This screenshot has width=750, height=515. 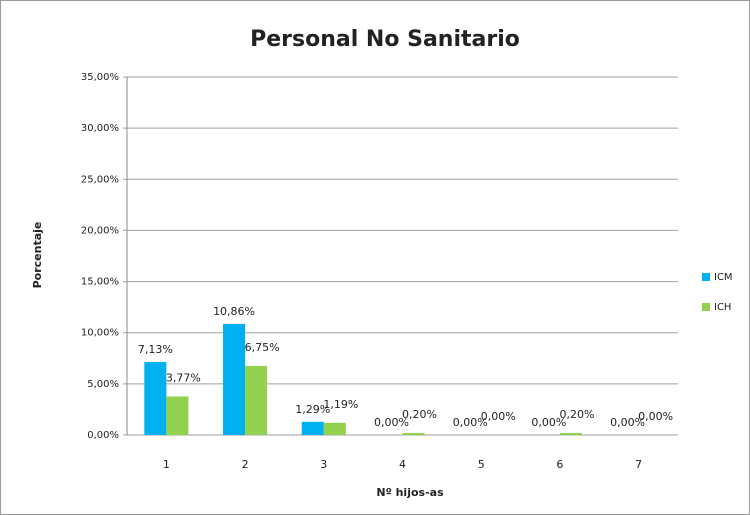 What do you see at coordinates (100, 128) in the screenshot?
I see `y-tick-label: 30,00%` at bounding box center [100, 128].